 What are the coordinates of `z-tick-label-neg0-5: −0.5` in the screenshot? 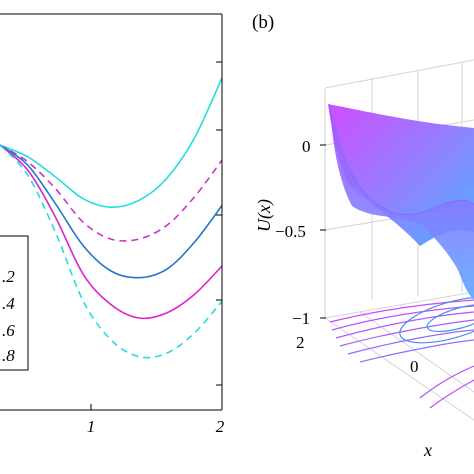 It's located at (290, 231).